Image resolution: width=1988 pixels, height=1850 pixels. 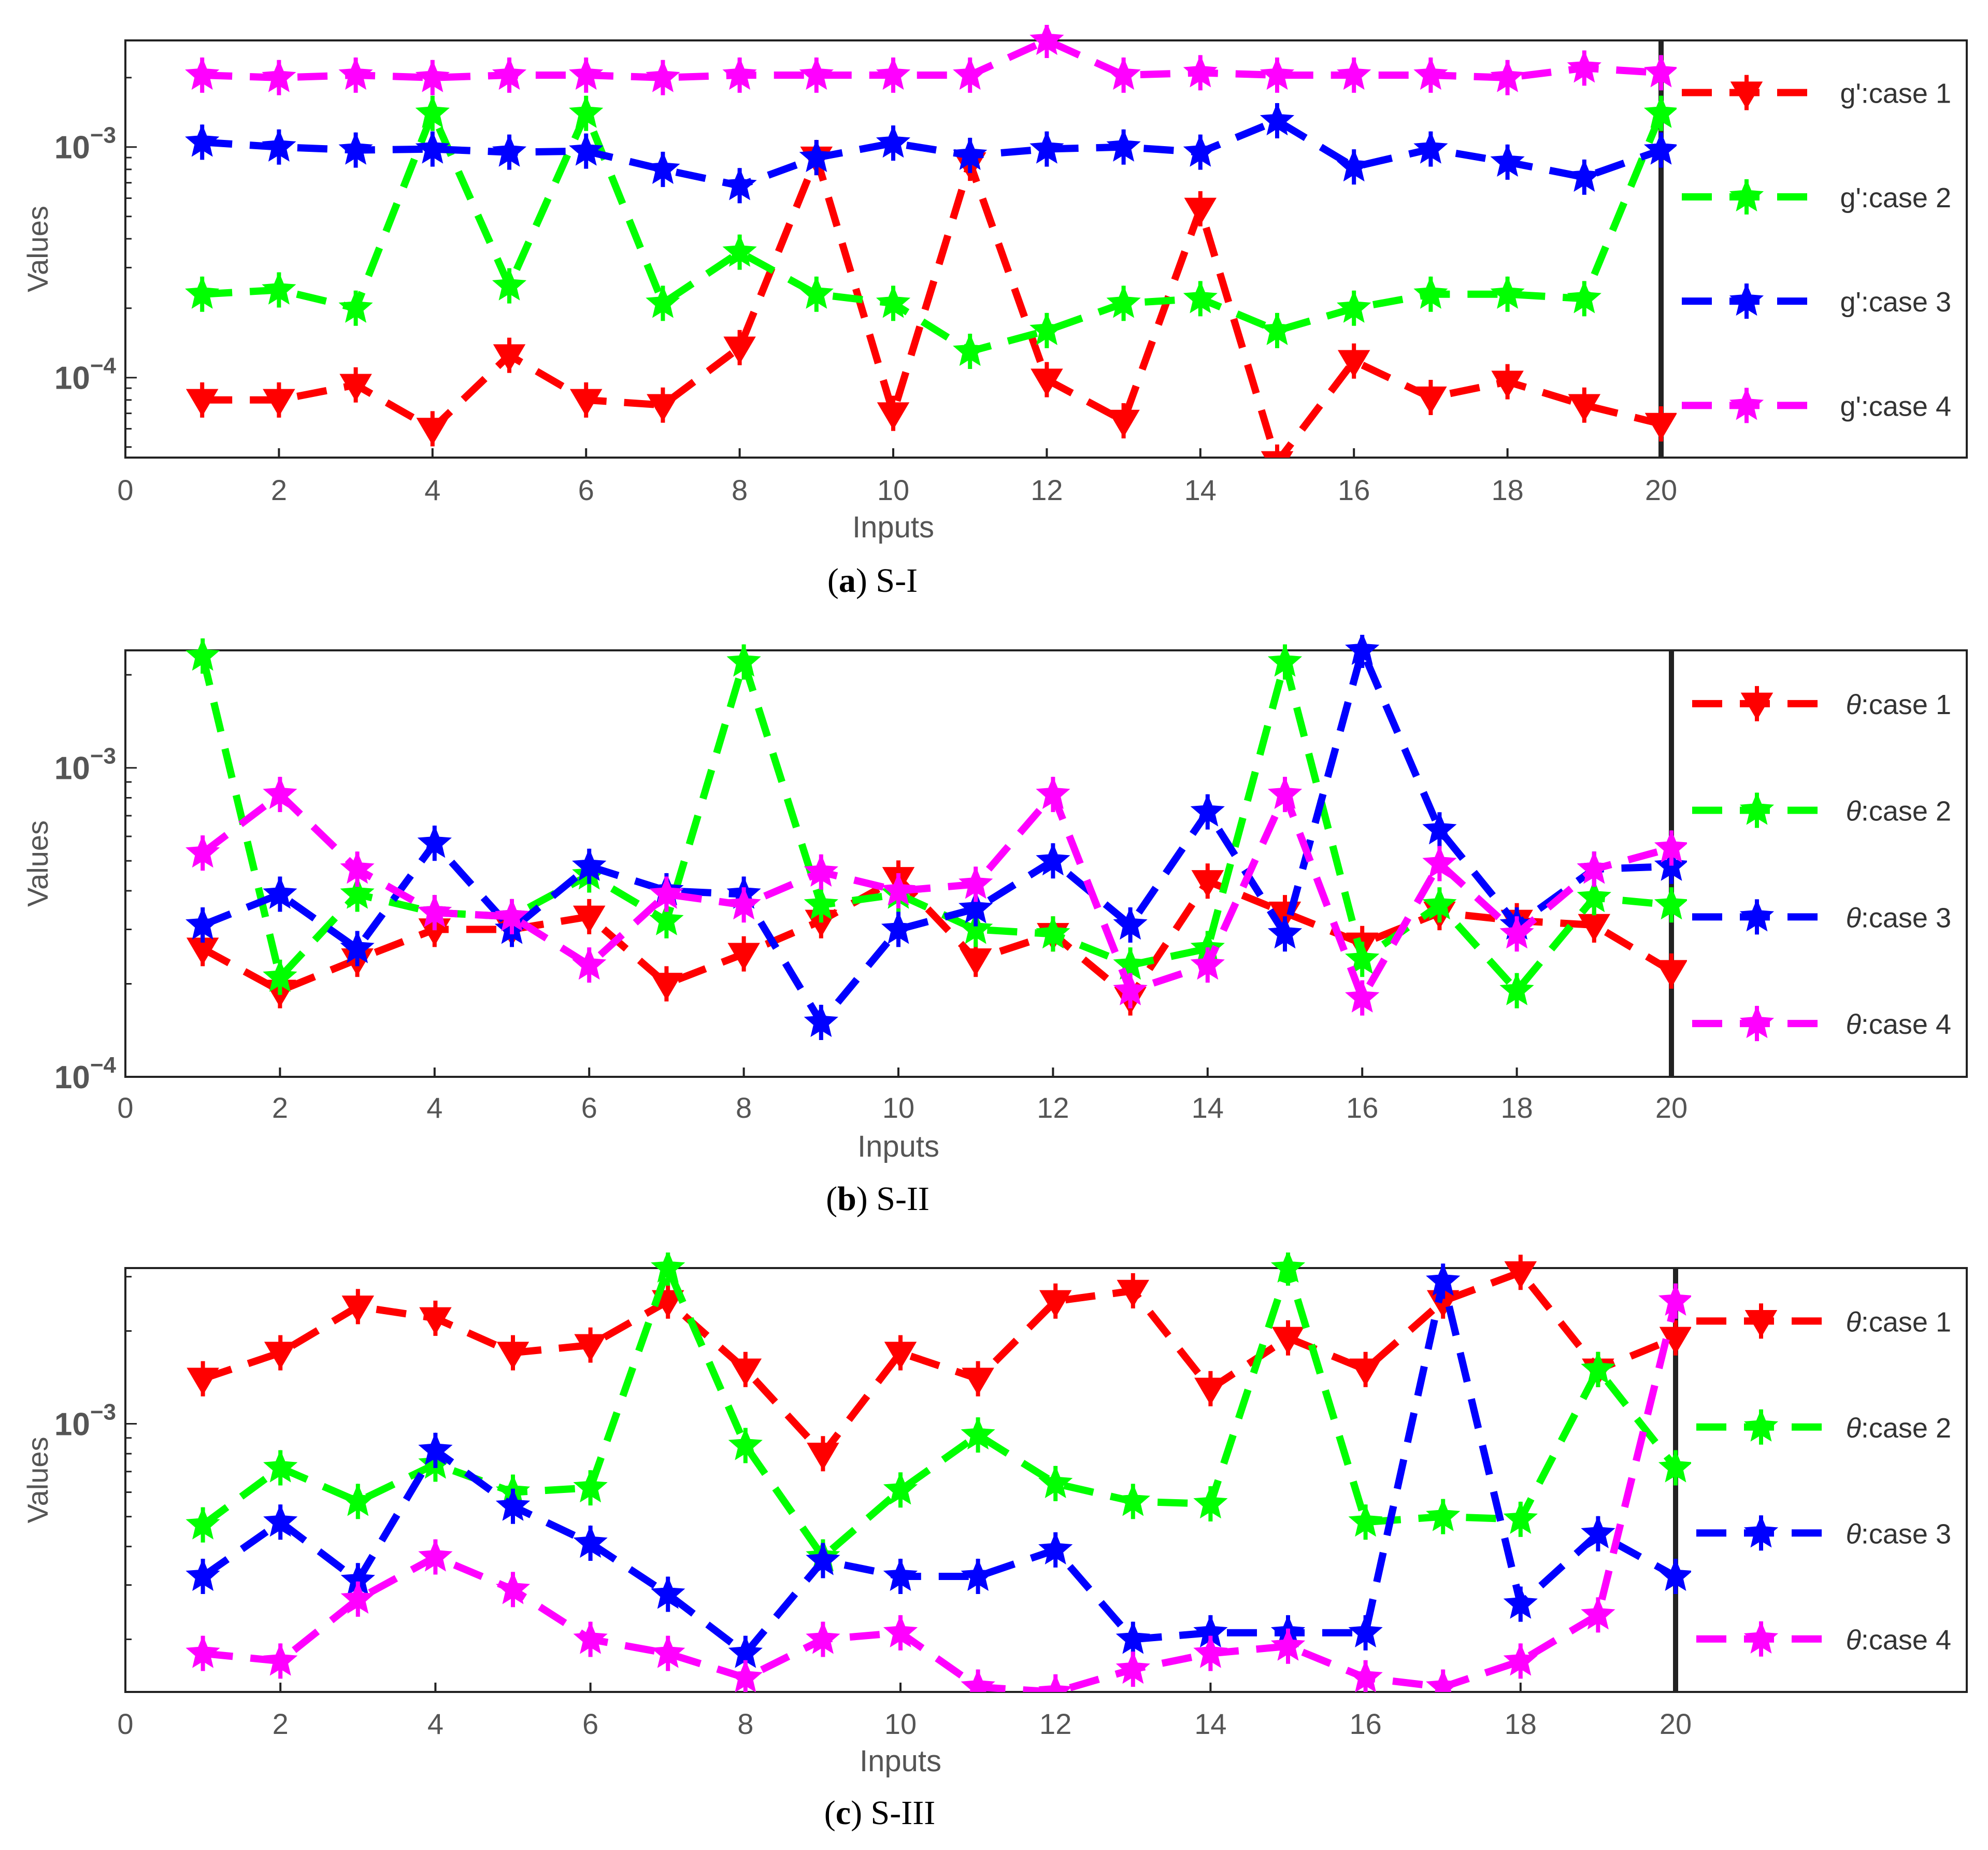 I want to click on panel-caption: (b) S-II, so click(x=877, y=1199).